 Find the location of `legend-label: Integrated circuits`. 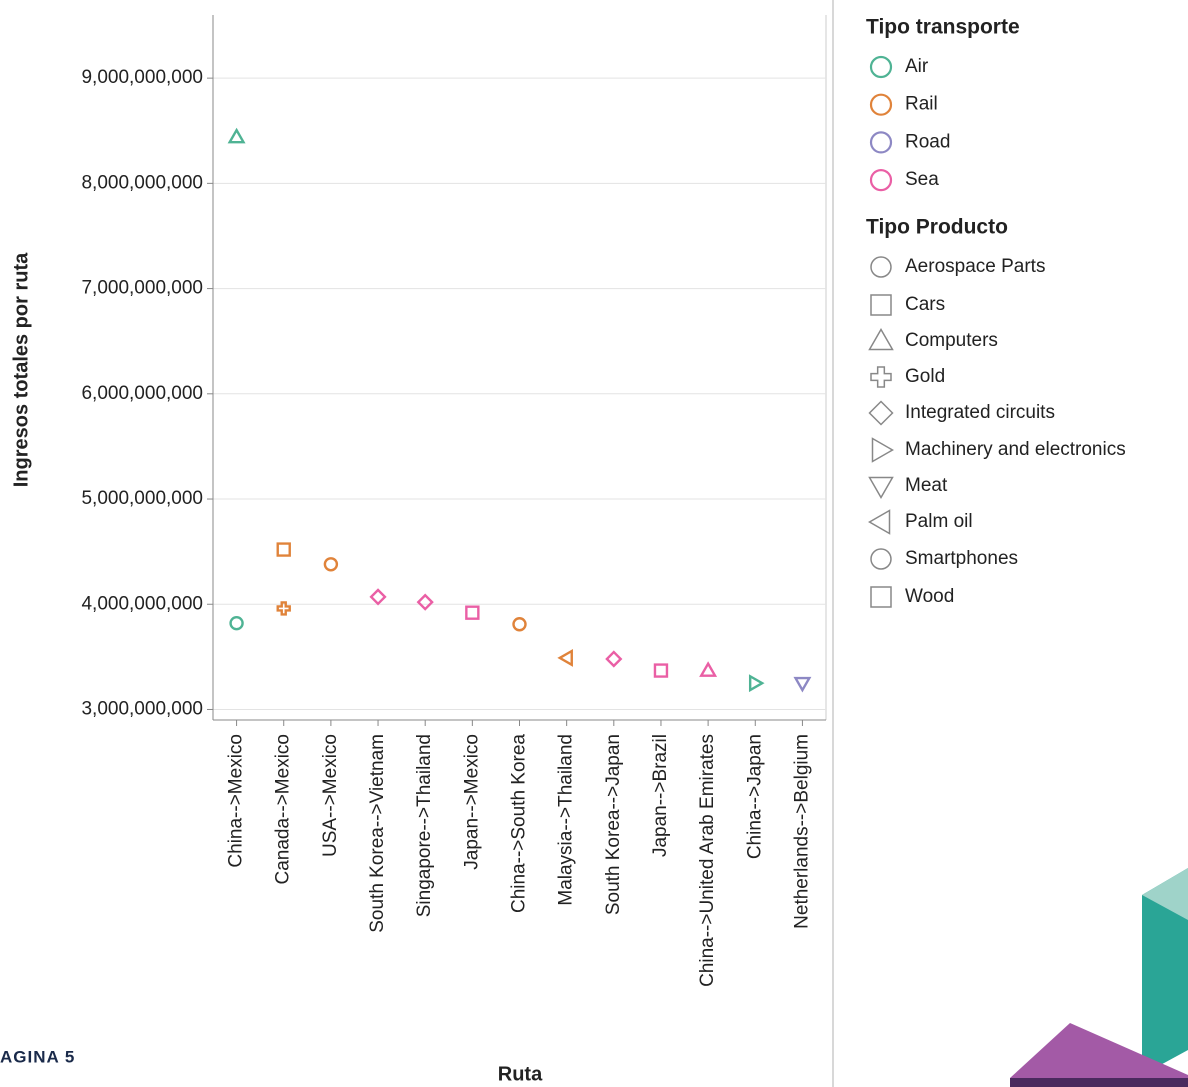

legend-label: Integrated circuits is located at coordinates (980, 412).